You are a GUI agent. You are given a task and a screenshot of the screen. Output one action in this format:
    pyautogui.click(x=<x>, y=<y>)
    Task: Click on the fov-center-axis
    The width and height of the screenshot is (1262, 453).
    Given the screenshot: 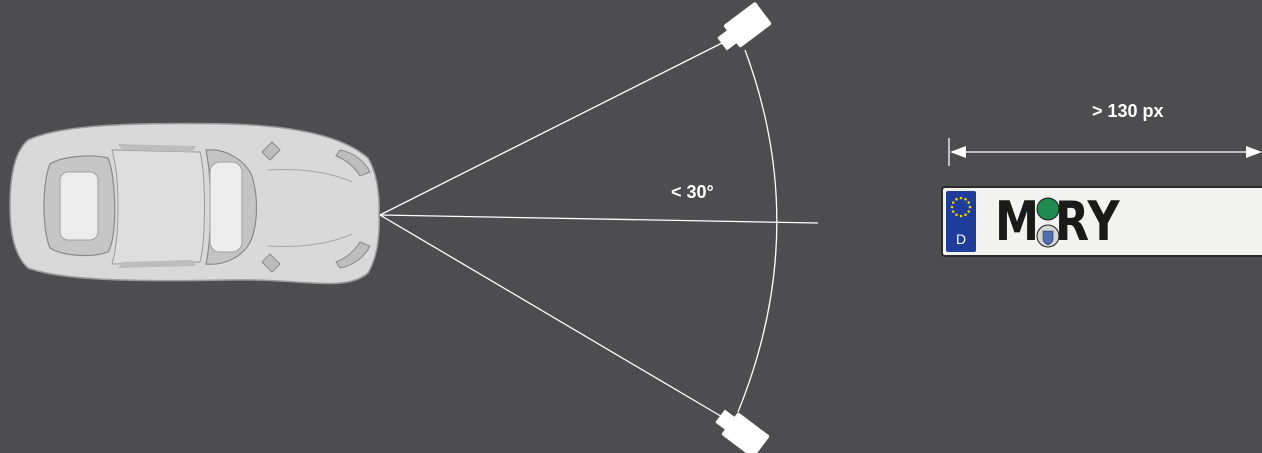 What is the action you would take?
    pyautogui.click(x=599, y=219)
    